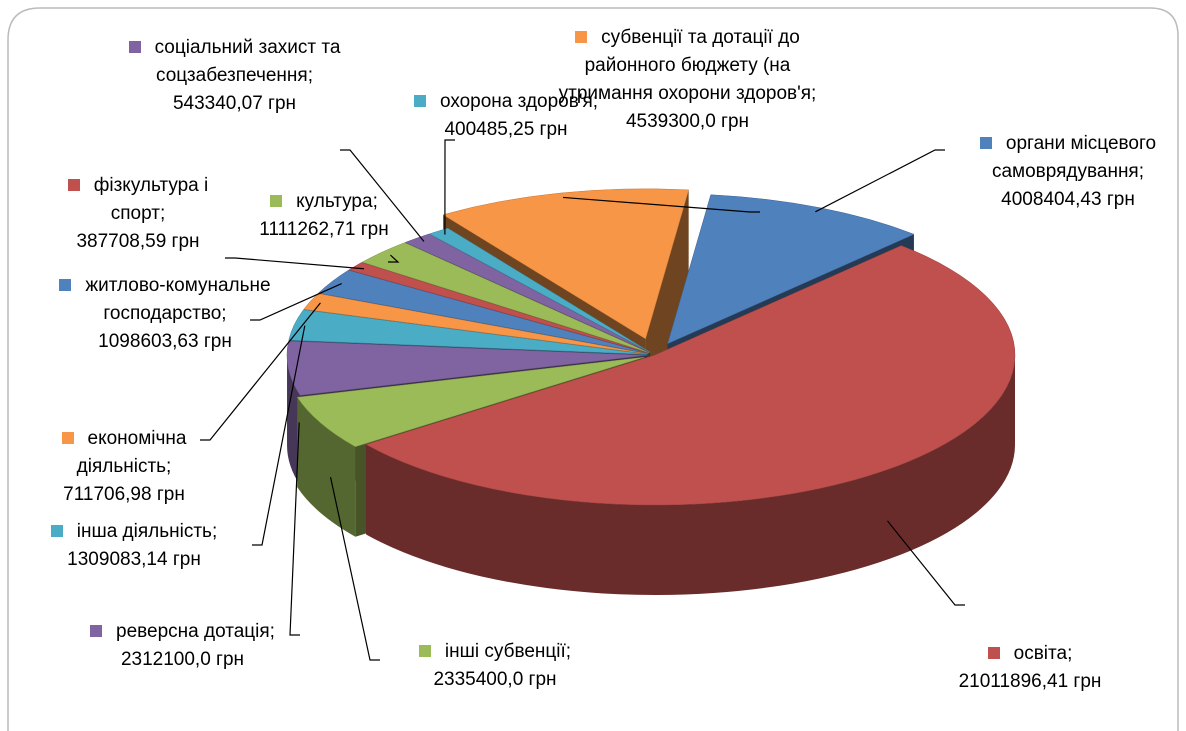 This screenshot has width=1186, height=731. Describe the element at coordinates (506, 129) in the screenshot. I see `label-value: 400485,25 грн` at that location.